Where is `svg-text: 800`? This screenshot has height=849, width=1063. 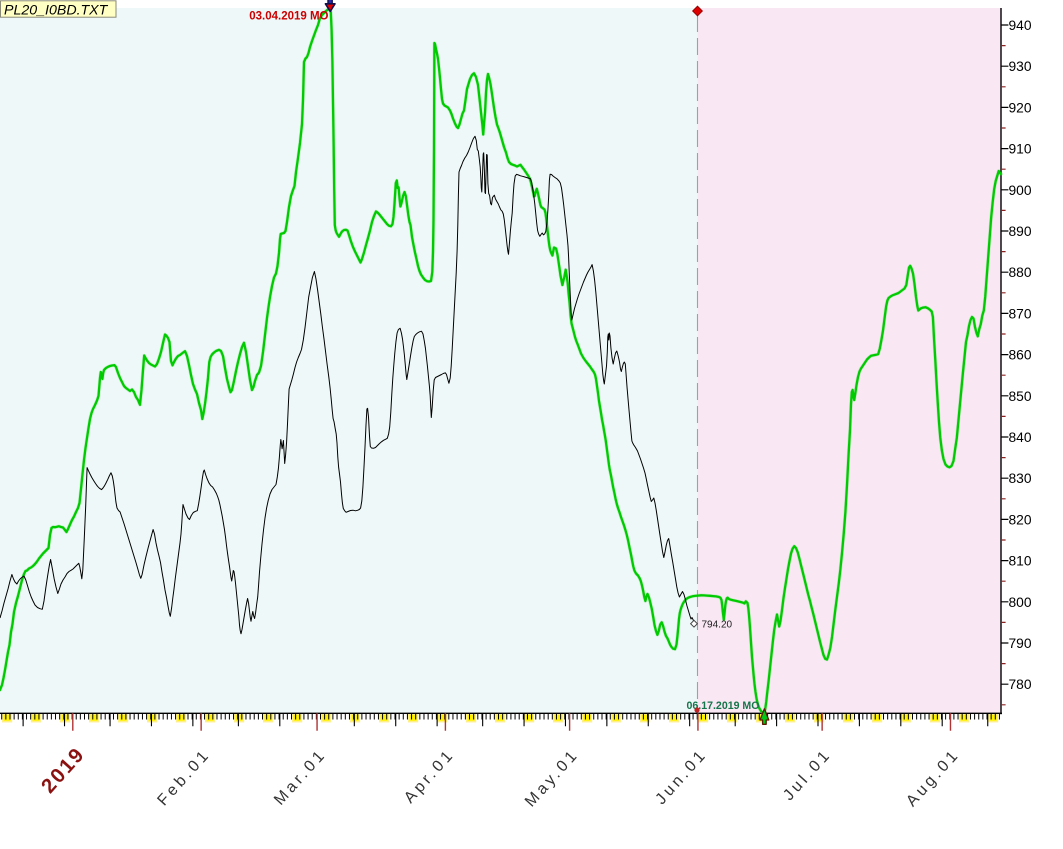
svg-text: 800 is located at coordinates (1020, 602).